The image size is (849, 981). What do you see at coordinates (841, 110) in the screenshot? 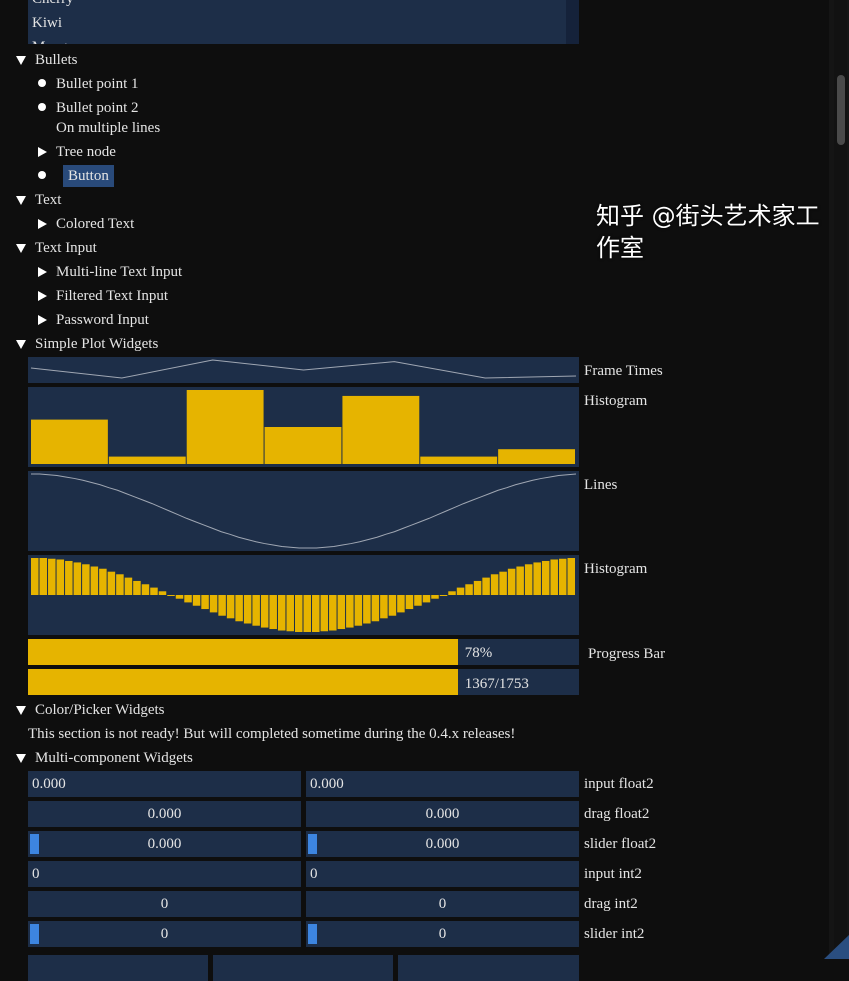
I see `scrollbar-thumb` at bounding box center [841, 110].